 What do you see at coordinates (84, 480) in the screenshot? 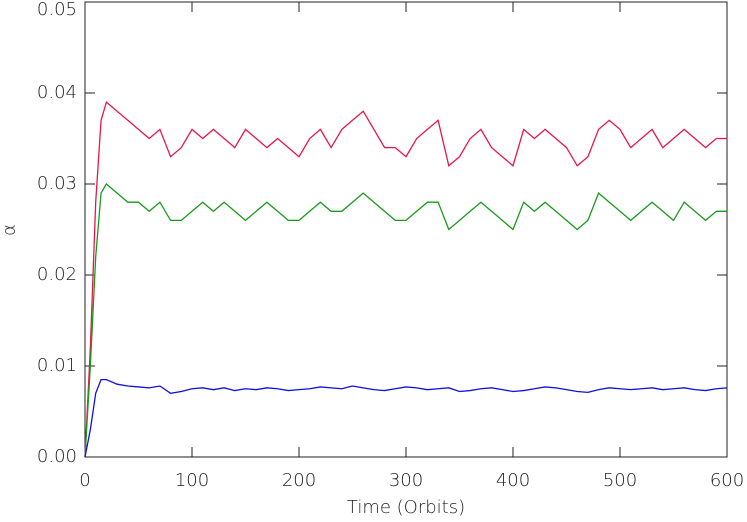
I see `x-tick-label: 0` at bounding box center [84, 480].